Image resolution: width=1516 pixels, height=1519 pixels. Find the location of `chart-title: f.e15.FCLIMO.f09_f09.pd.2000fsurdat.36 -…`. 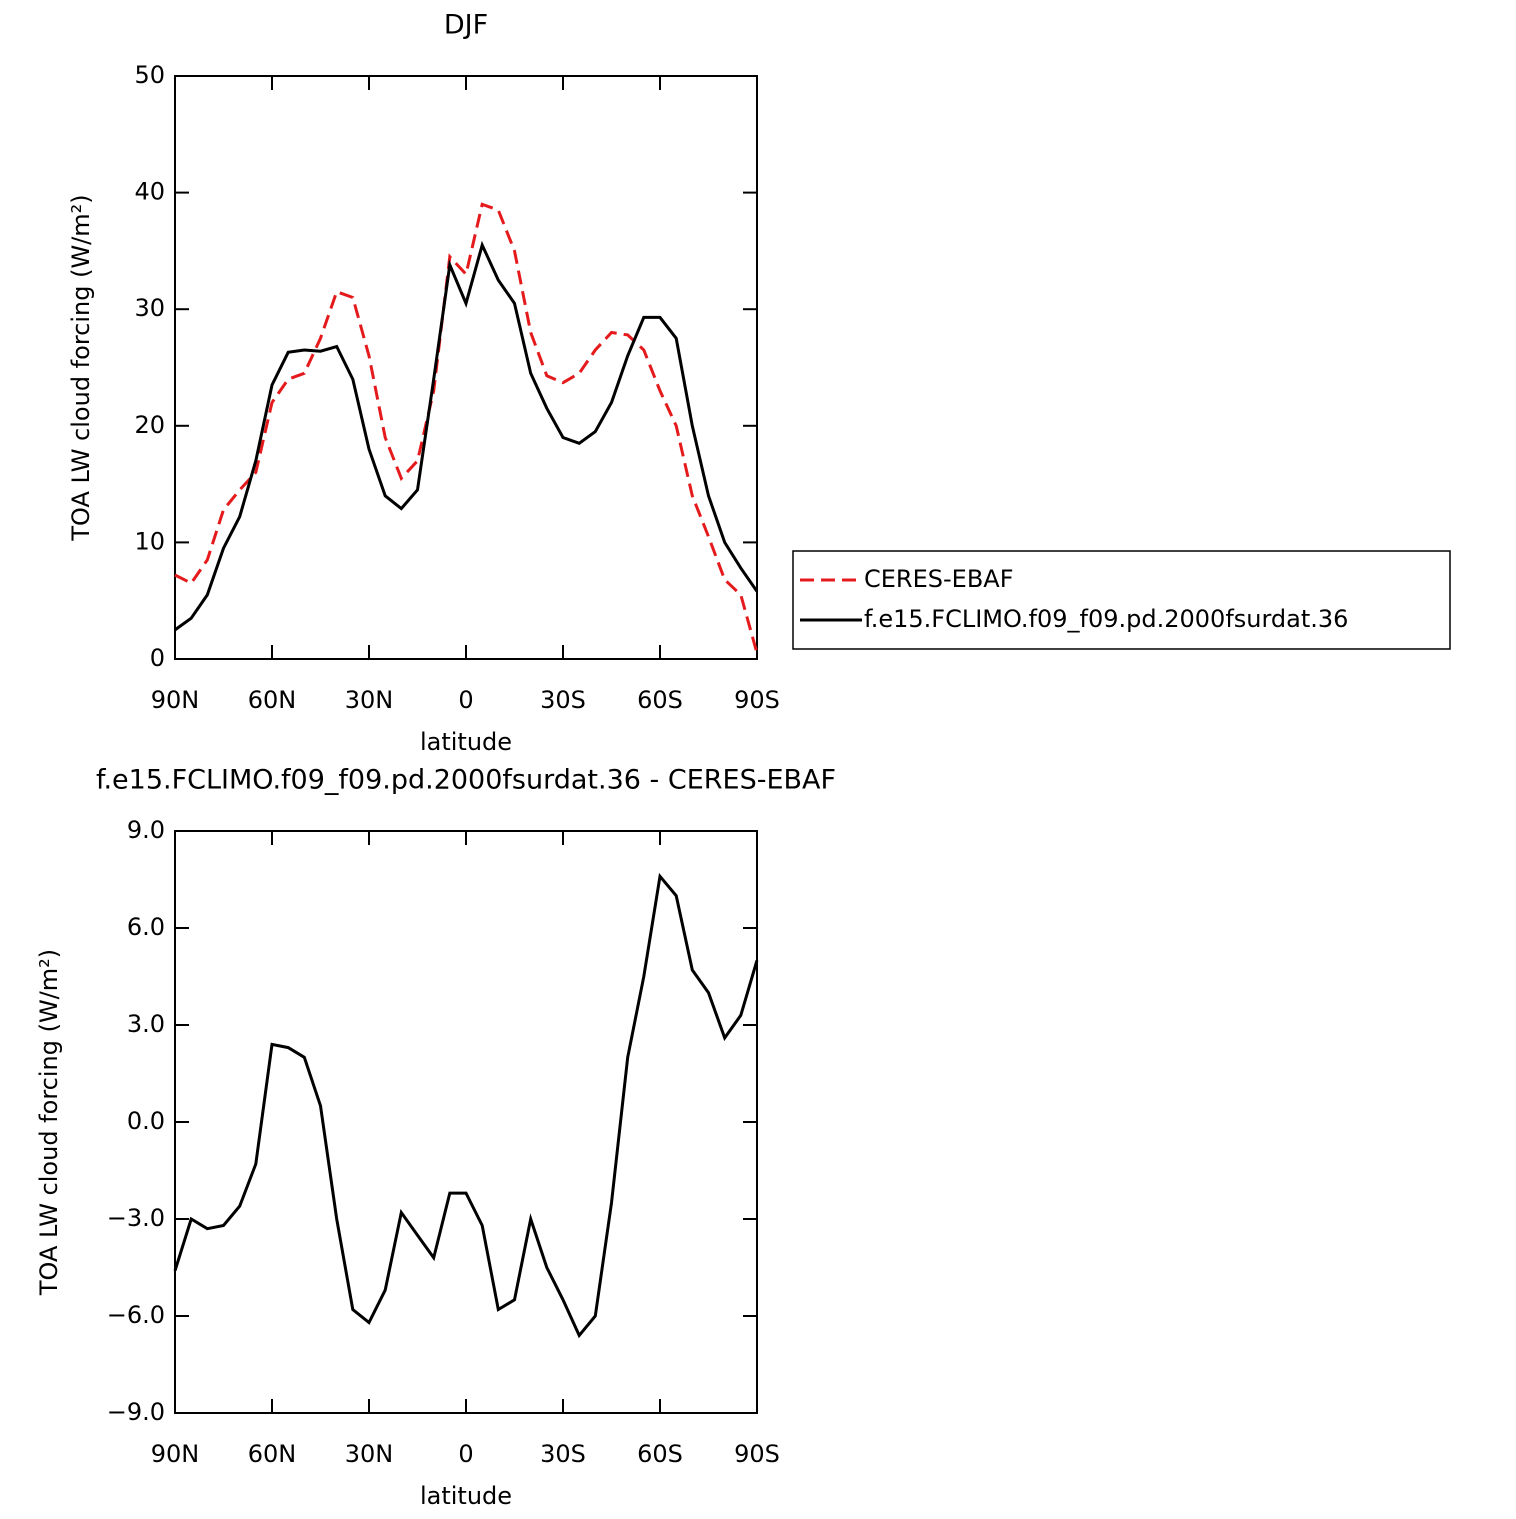

chart-title: f.e15.FCLIMO.f09_f09.pd.2000fsurdat.36 -… is located at coordinates (466, 780).